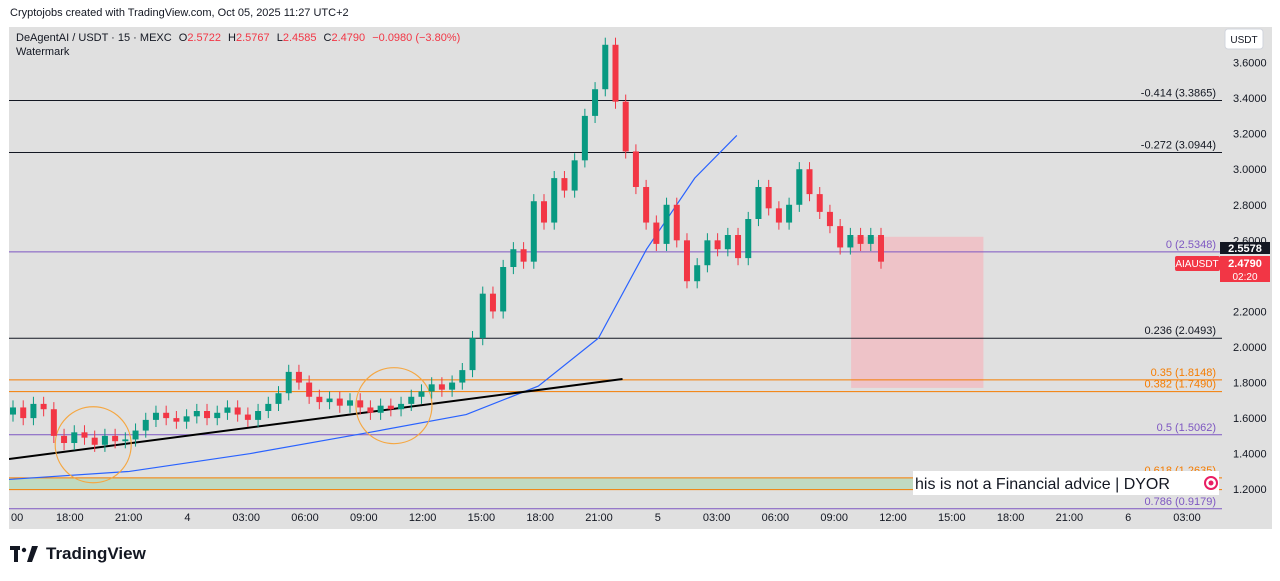  What do you see at coordinates (1250, 206) in the screenshot?
I see `price-tick-label: 2.8000` at bounding box center [1250, 206].